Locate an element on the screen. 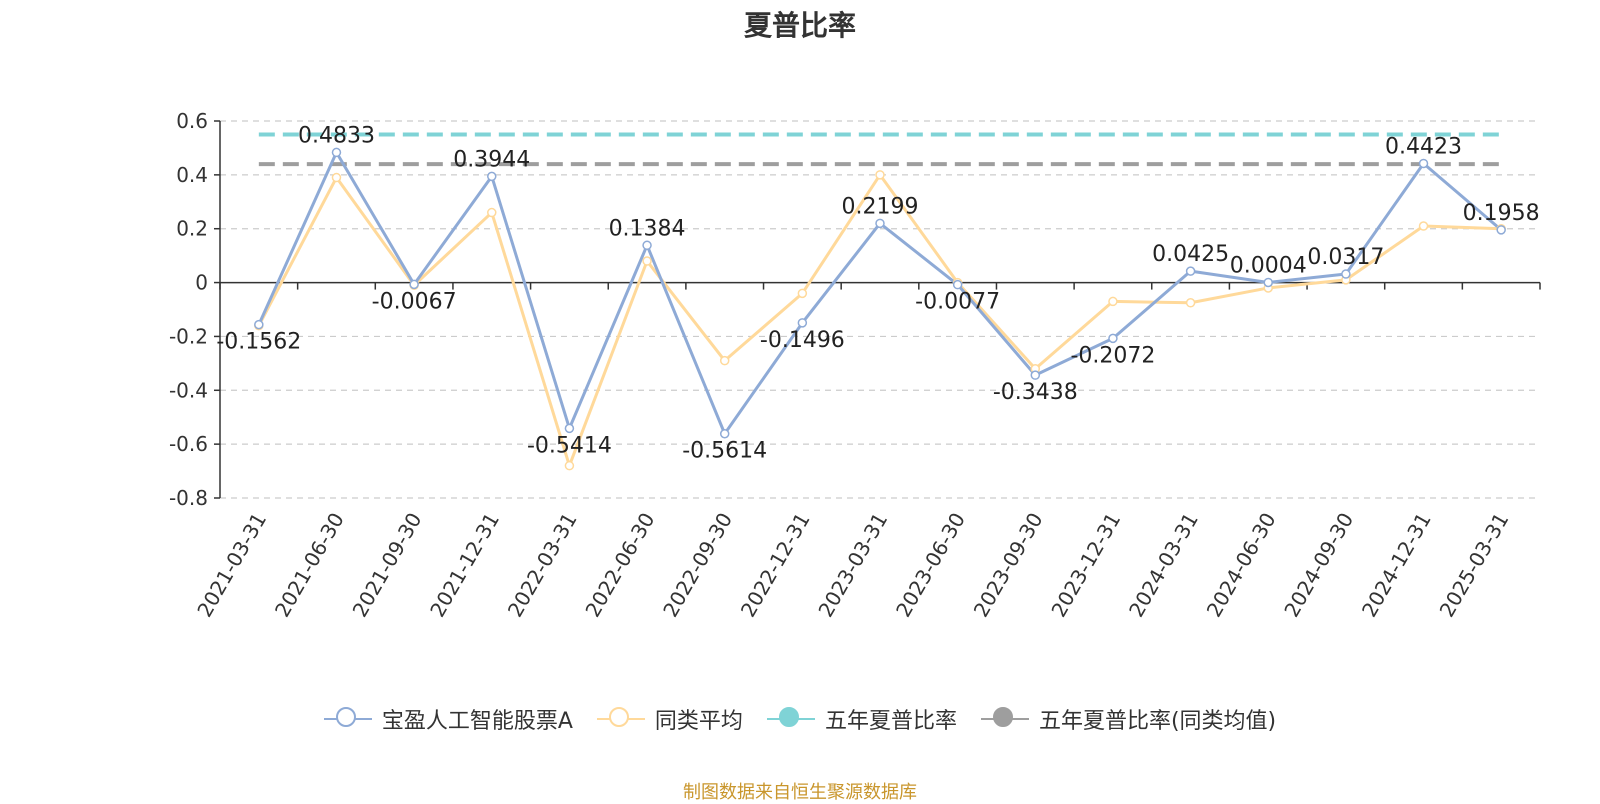  data-label: 0.4833 is located at coordinates (336, 135).